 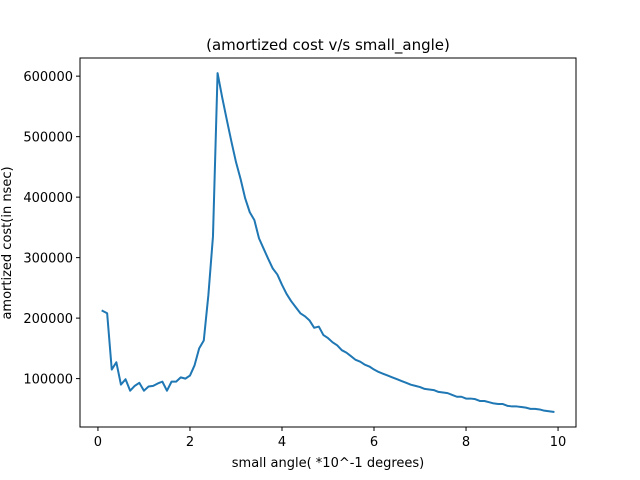 What do you see at coordinates (48, 259) in the screenshot?
I see `y-tick-label: 300000` at bounding box center [48, 259].